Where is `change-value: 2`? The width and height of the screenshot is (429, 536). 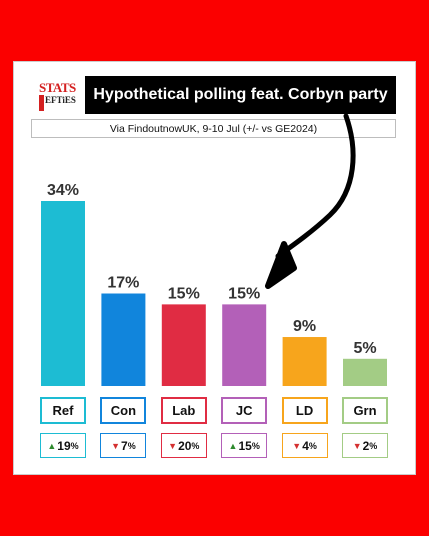
change-value: 2 is located at coordinates (366, 445).